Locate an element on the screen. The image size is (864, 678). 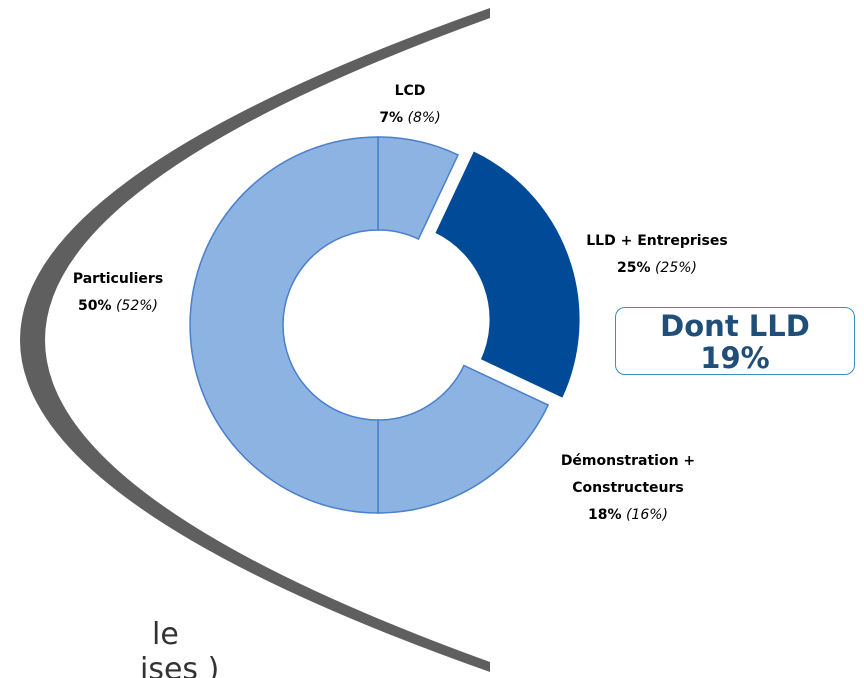
value-label: 18% is located at coordinates (604, 515).